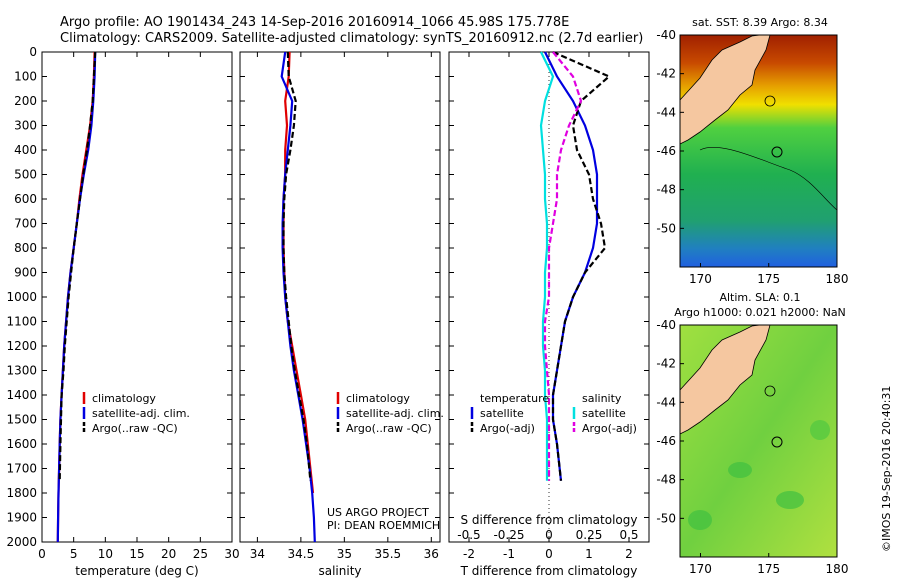 The image size is (900, 580). Describe the element at coordinates (168, 554) in the screenshot. I see `x-tick-label: 20` at that location.